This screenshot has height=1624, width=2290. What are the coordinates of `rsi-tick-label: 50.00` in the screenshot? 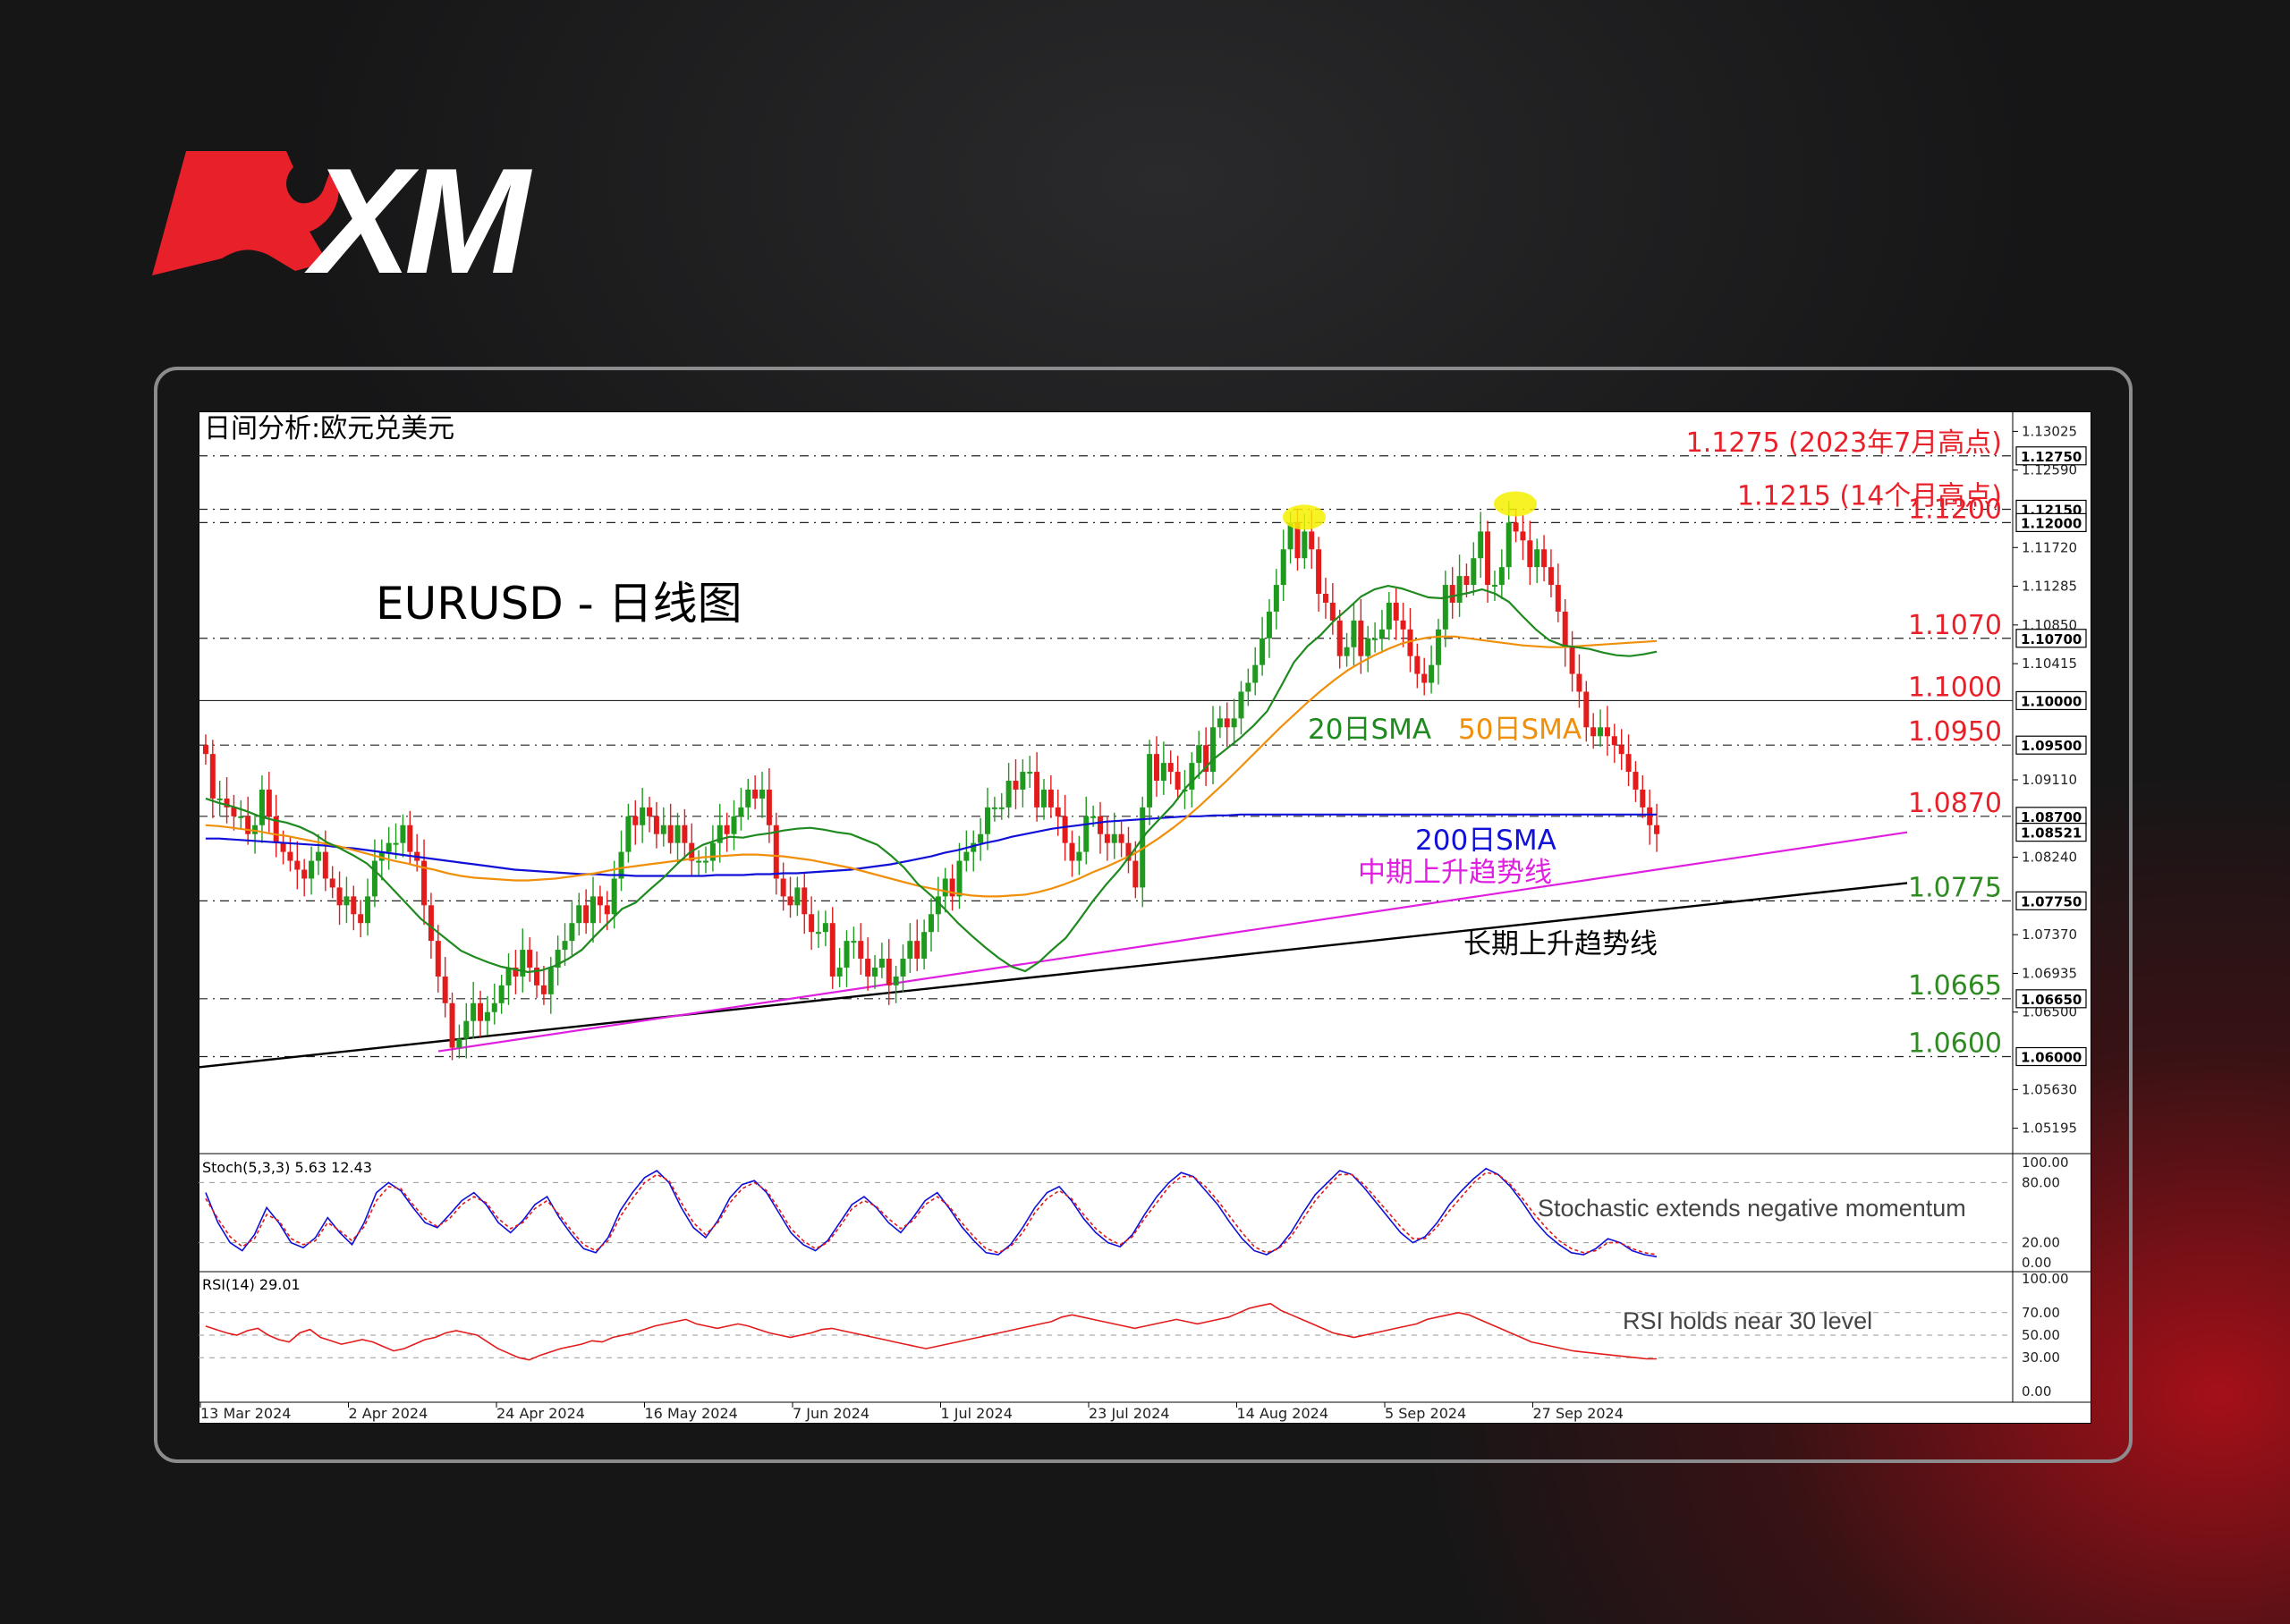 It's located at (2041, 1335).